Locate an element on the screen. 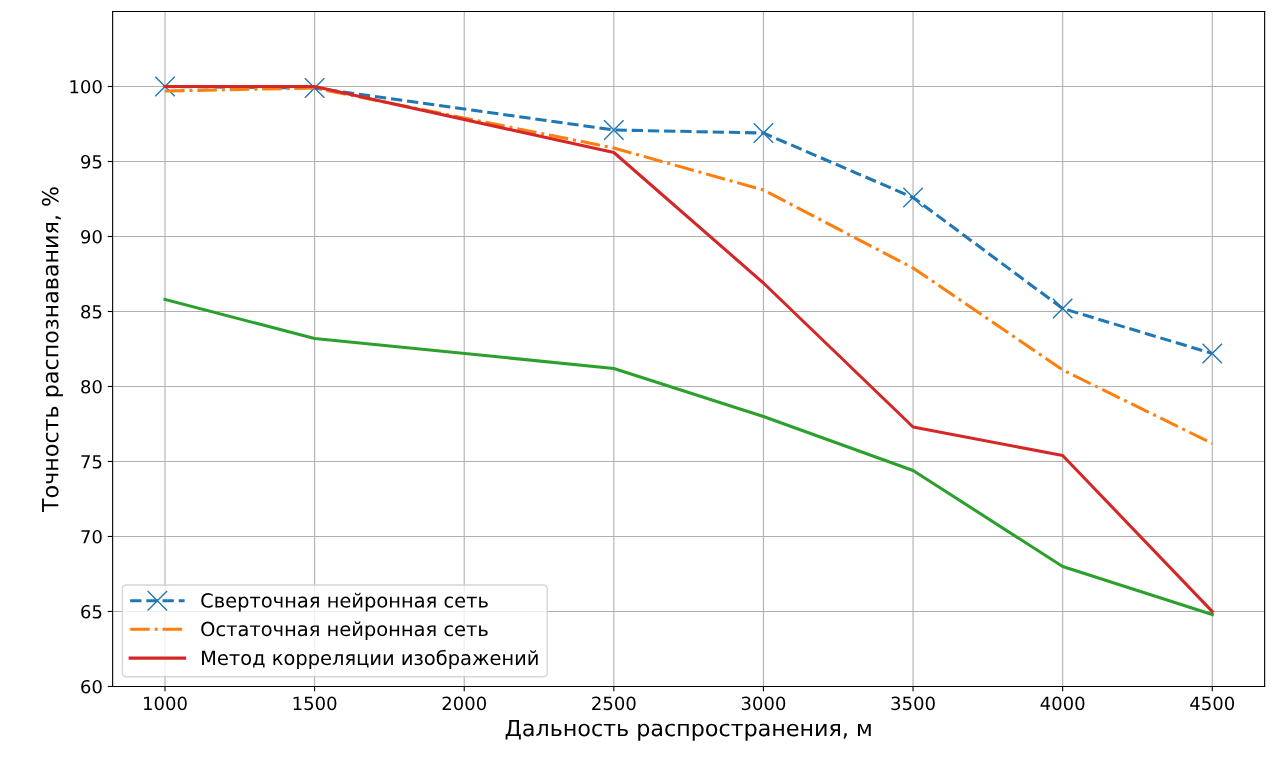 The height and width of the screenshot is (767, 1280). y-tick-label: 80 is located at coordinates (91, 386).